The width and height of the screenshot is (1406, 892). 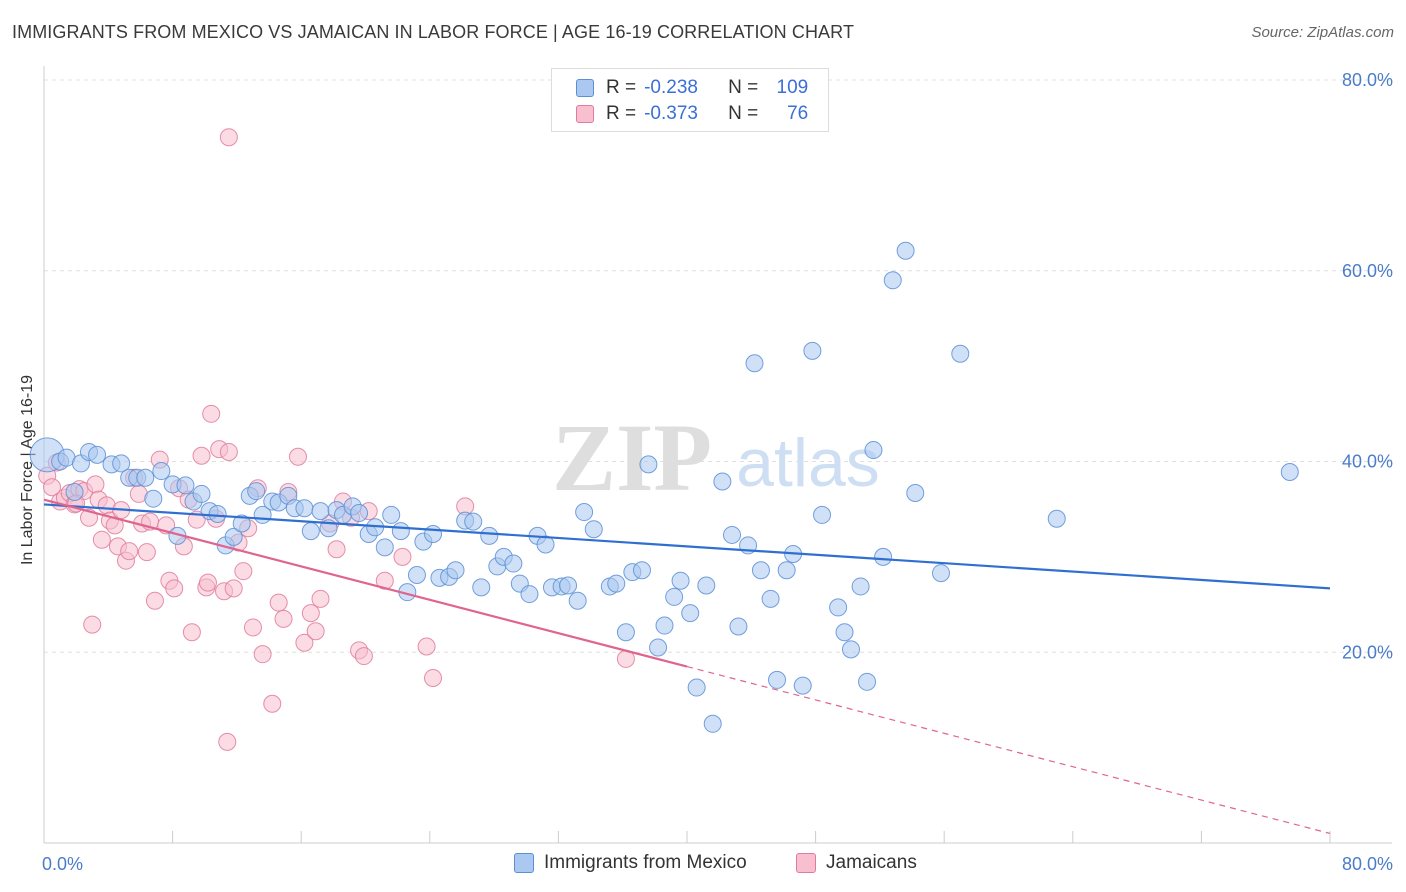 I want to click on y-tick-label: 60.0%, so click(x=1367, y=271).